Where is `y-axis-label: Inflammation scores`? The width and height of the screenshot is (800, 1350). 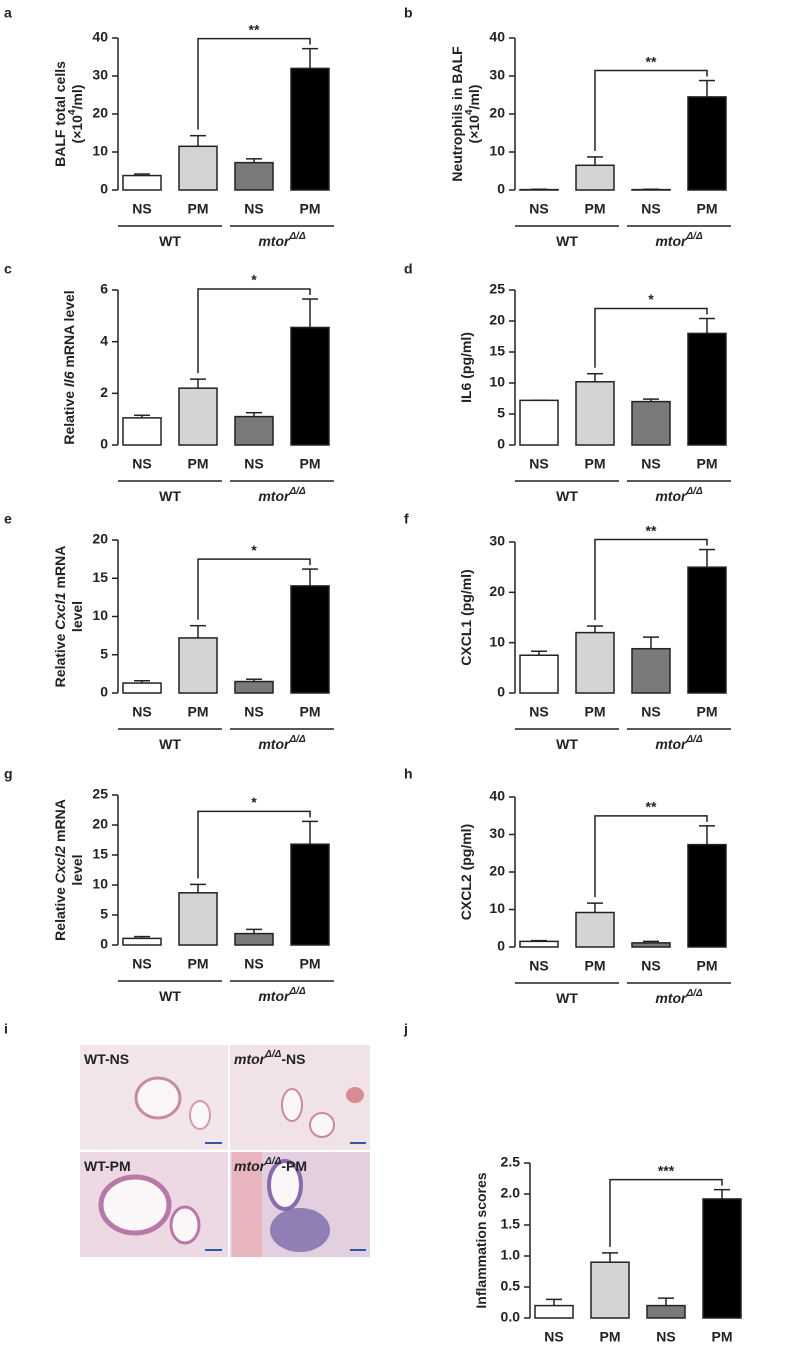
y-axis-label: Inflammation scores is located at coordinates (481, 1240).